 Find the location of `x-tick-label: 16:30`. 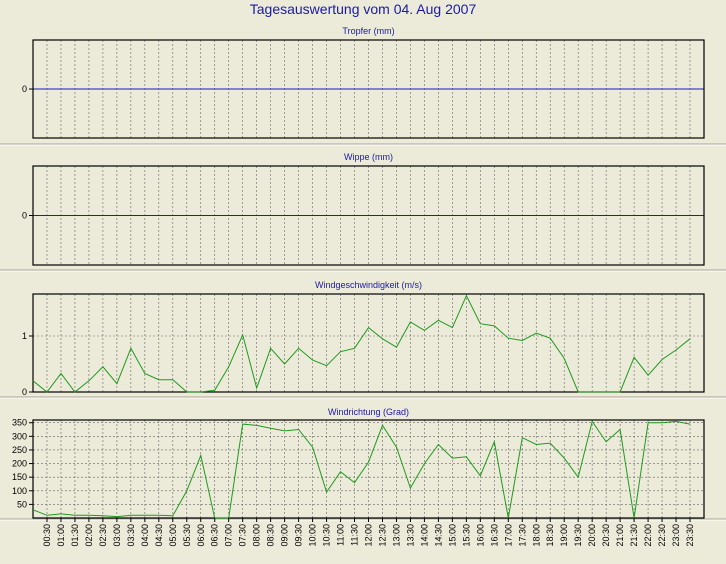

x-tick-label: 16:30 is located at coordinates (494, 535).